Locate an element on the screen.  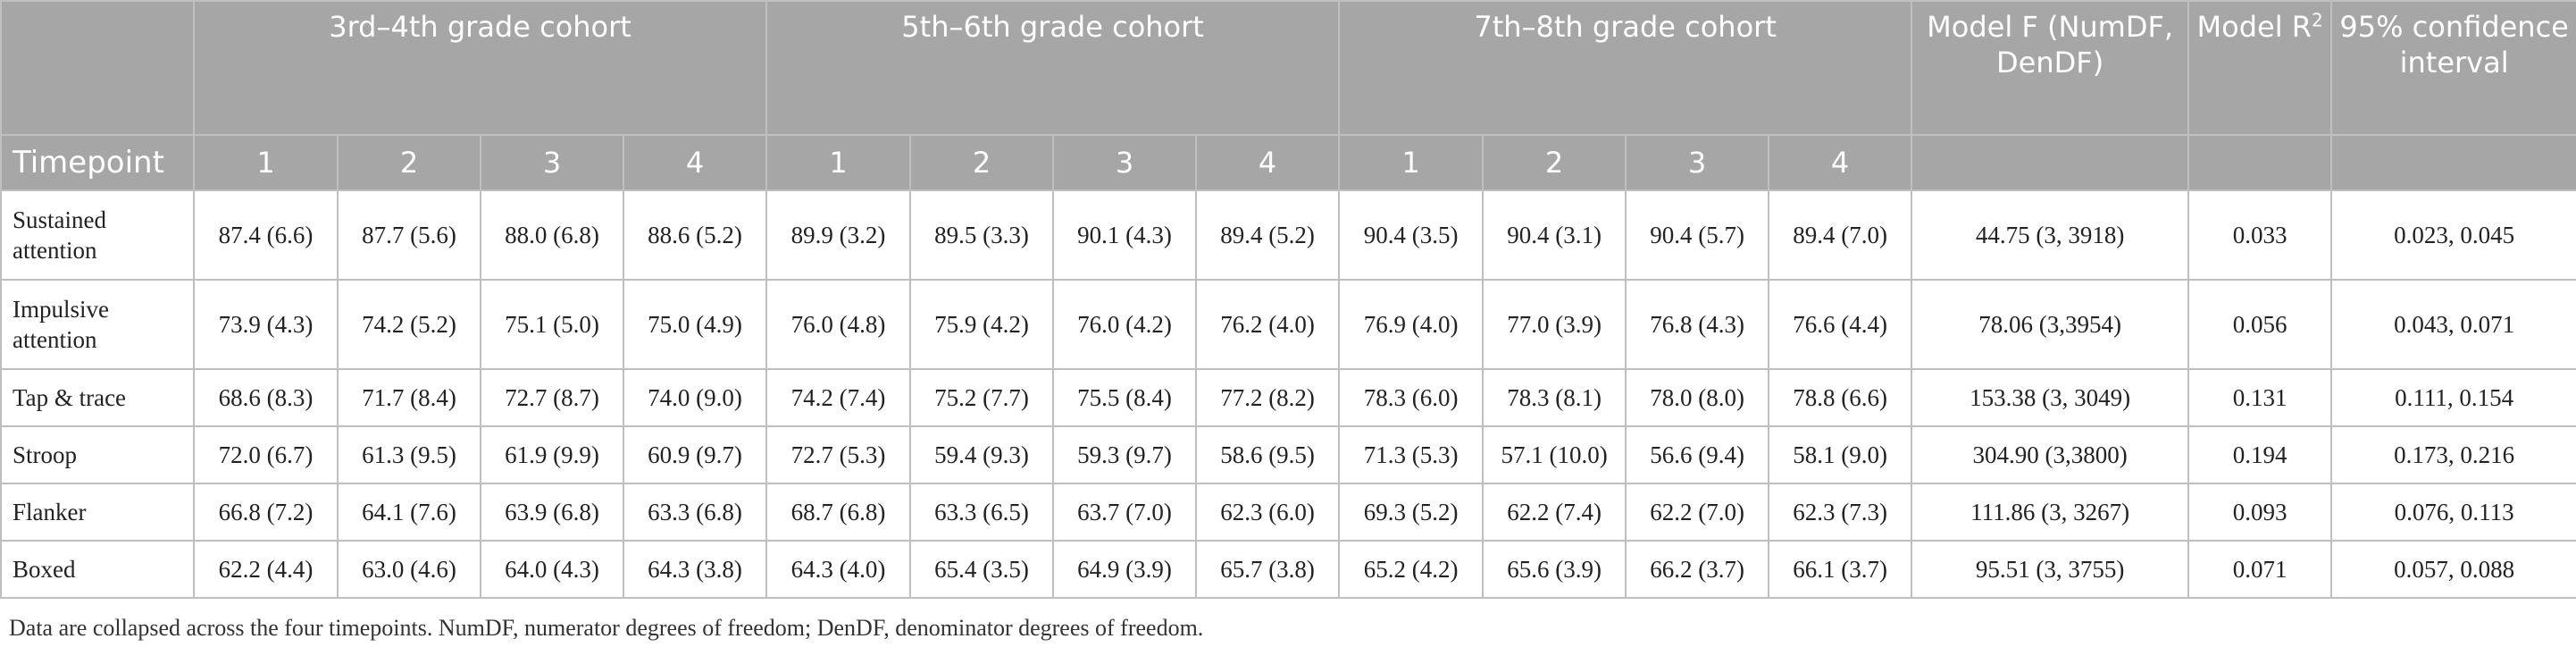
ci-cell: 0.173, 0.216 is located at coordinates (2453, 454).